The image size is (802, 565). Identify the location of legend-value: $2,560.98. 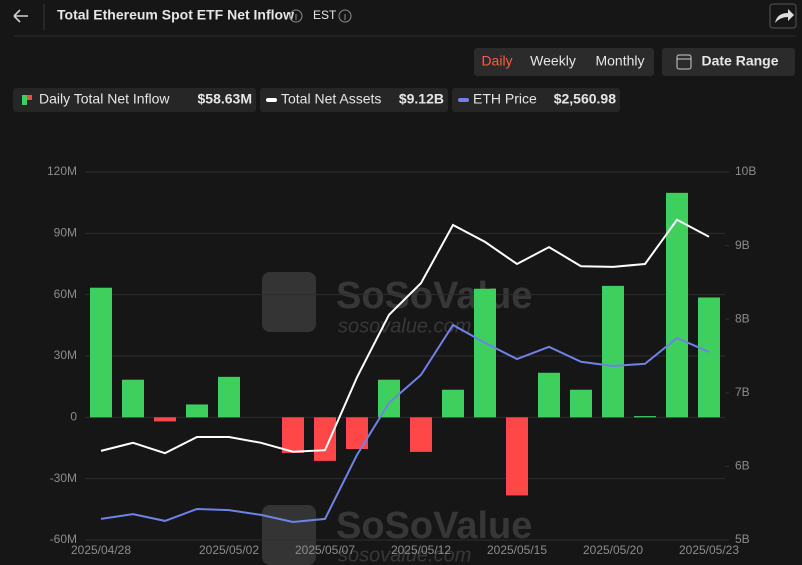
(585, 99).